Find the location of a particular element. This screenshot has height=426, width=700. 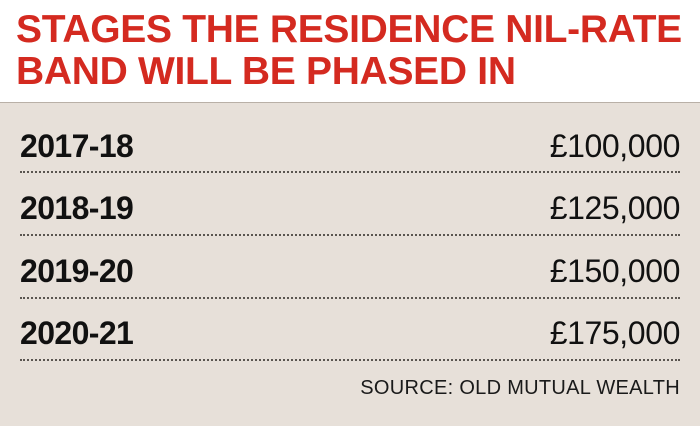

row-amount: £175,000 is located at coordinates (615, 333).